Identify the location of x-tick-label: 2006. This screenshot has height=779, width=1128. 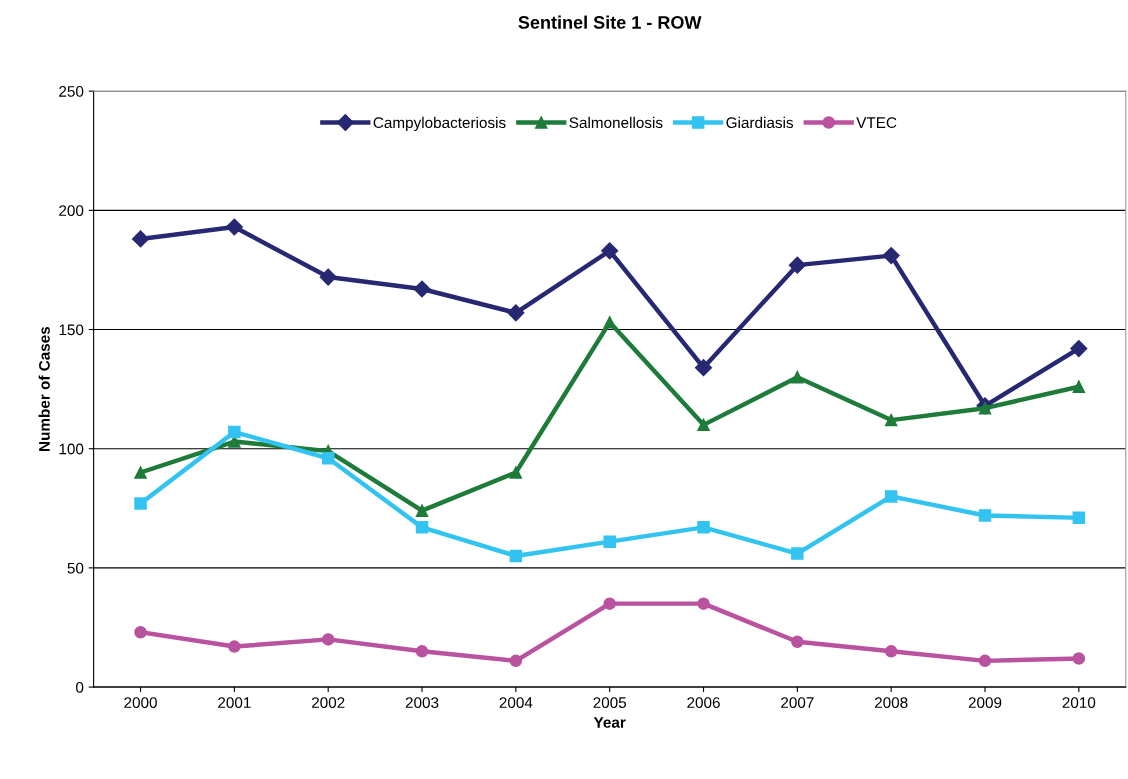
(703, 703).